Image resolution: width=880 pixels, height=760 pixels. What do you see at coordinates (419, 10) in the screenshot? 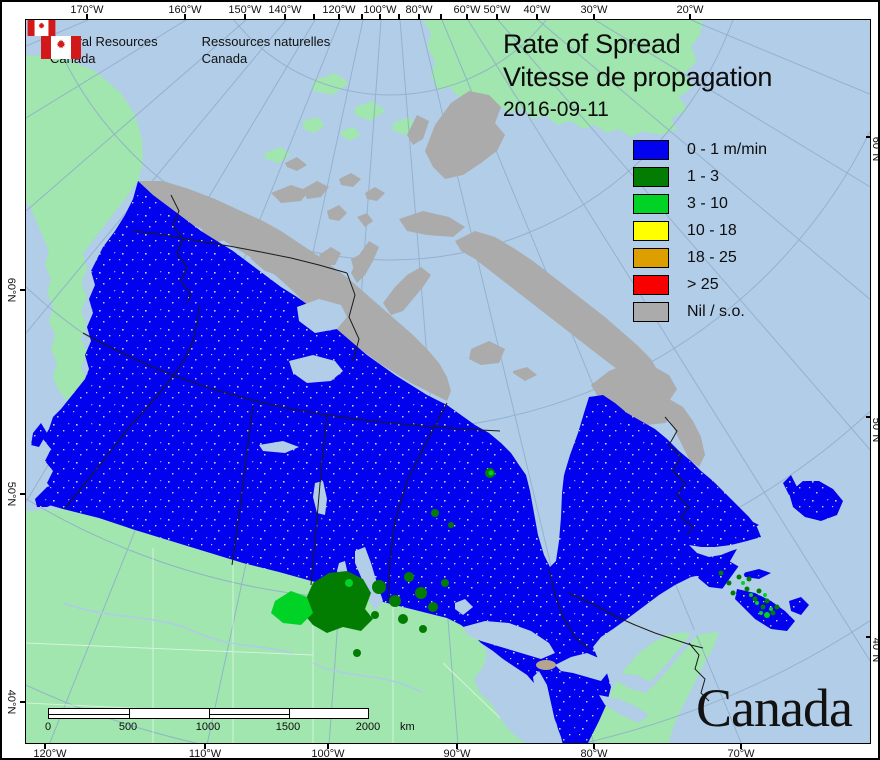
I see `lon-label: 80°W` at bounding box center [419, 10].